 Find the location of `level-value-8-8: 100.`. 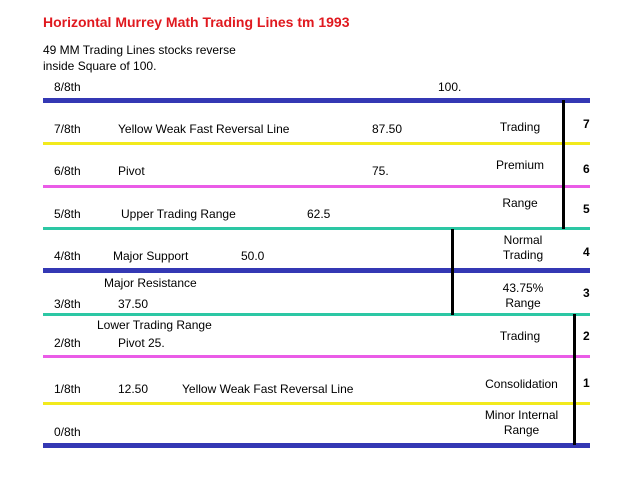

level-value-8-8: 100. is located at coordinates (450, 87).